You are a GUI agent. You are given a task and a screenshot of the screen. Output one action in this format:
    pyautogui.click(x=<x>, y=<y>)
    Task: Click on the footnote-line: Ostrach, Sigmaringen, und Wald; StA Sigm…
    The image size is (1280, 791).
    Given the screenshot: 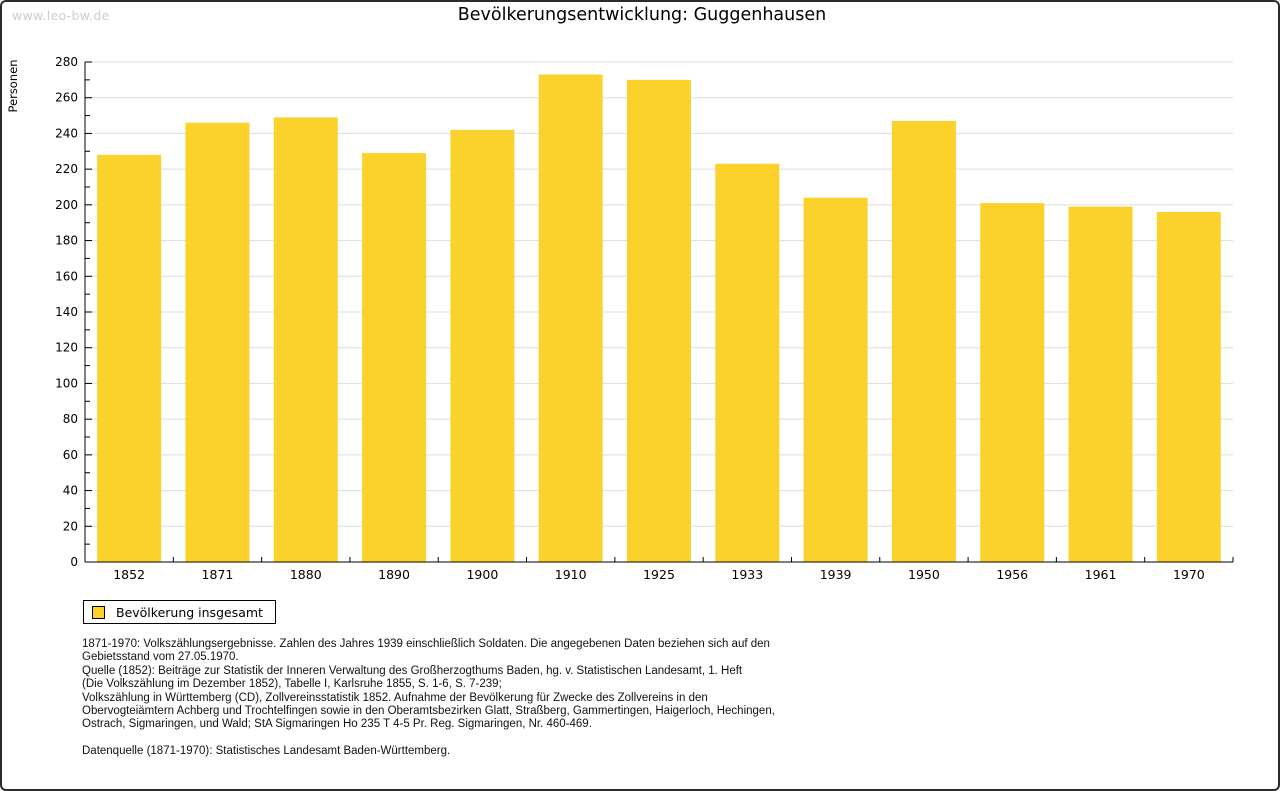 What is the action you would take?
    pyautogui.click(x=337, y=724)
    